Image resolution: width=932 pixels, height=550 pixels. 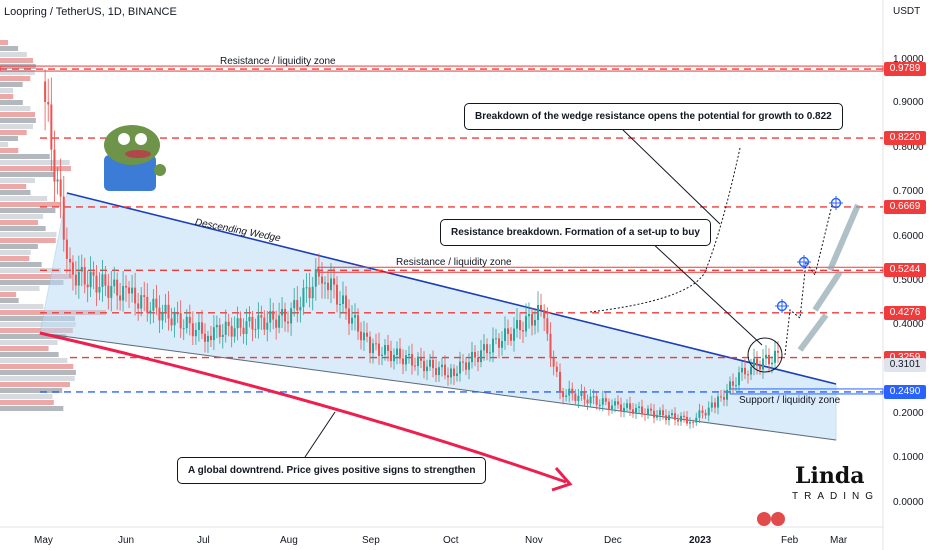 What do you see at coordinates (534, 540) in the screenshot?
I see `x-axis-tick-label: Nov` at bounding box center [534, 540].